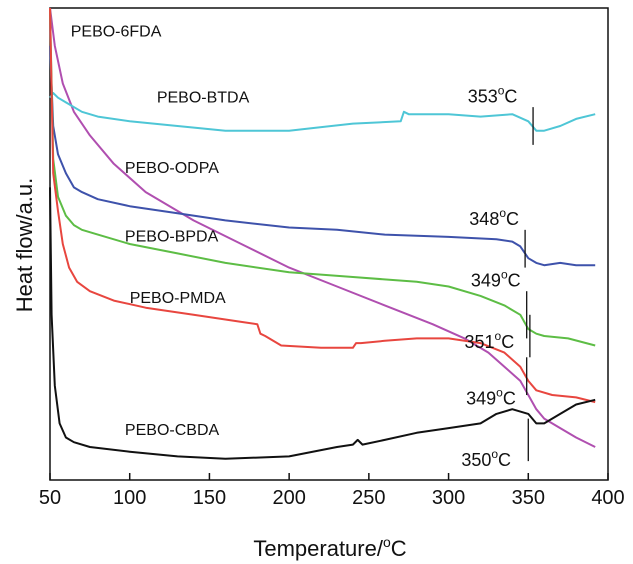  Describe the element at coordinates (288, 498) in the screenshot. I see `x-tick-label: 200` at that location.